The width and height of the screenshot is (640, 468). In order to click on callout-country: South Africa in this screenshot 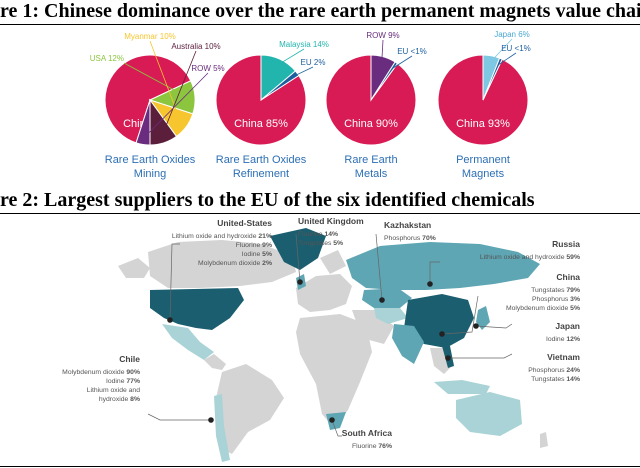, I will do `click(367, 433)`.